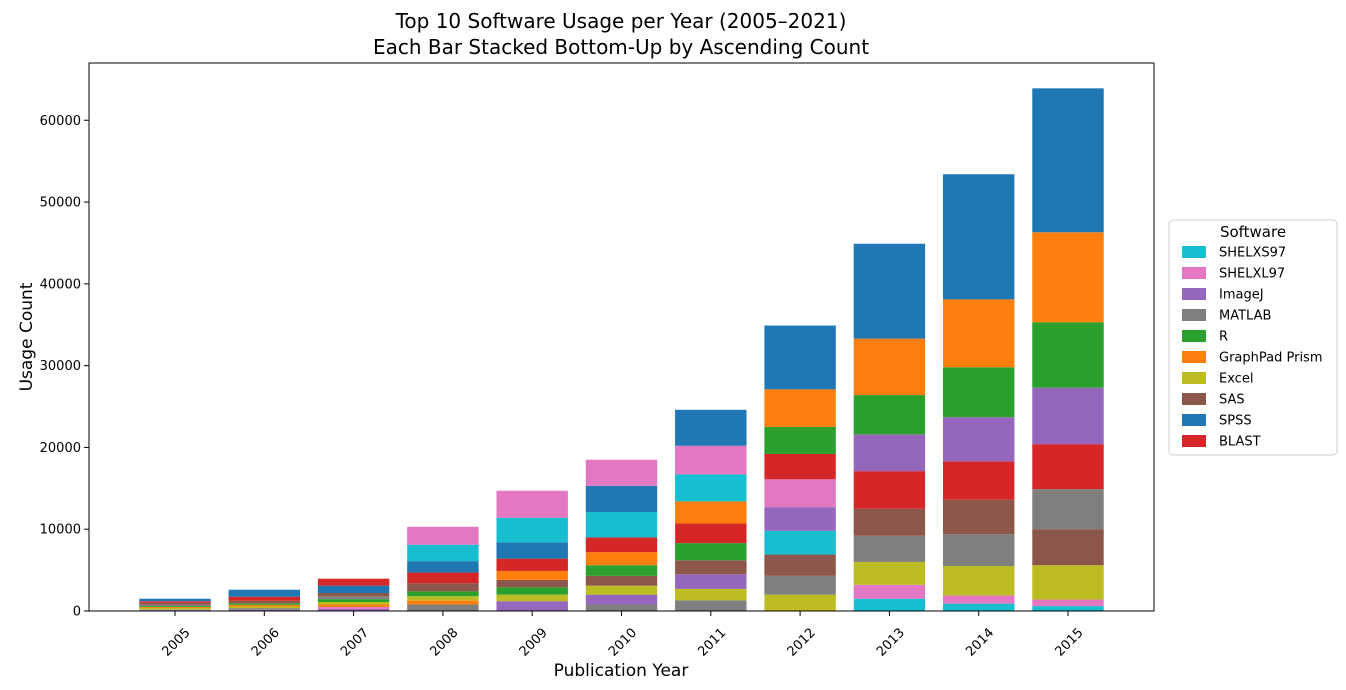 This screenshot has width=1346, height=690. What do you see at coordinates (978, 480) in the screenshot?
I see `bar-segment-2014-blast` at bounding box center [978, 480].